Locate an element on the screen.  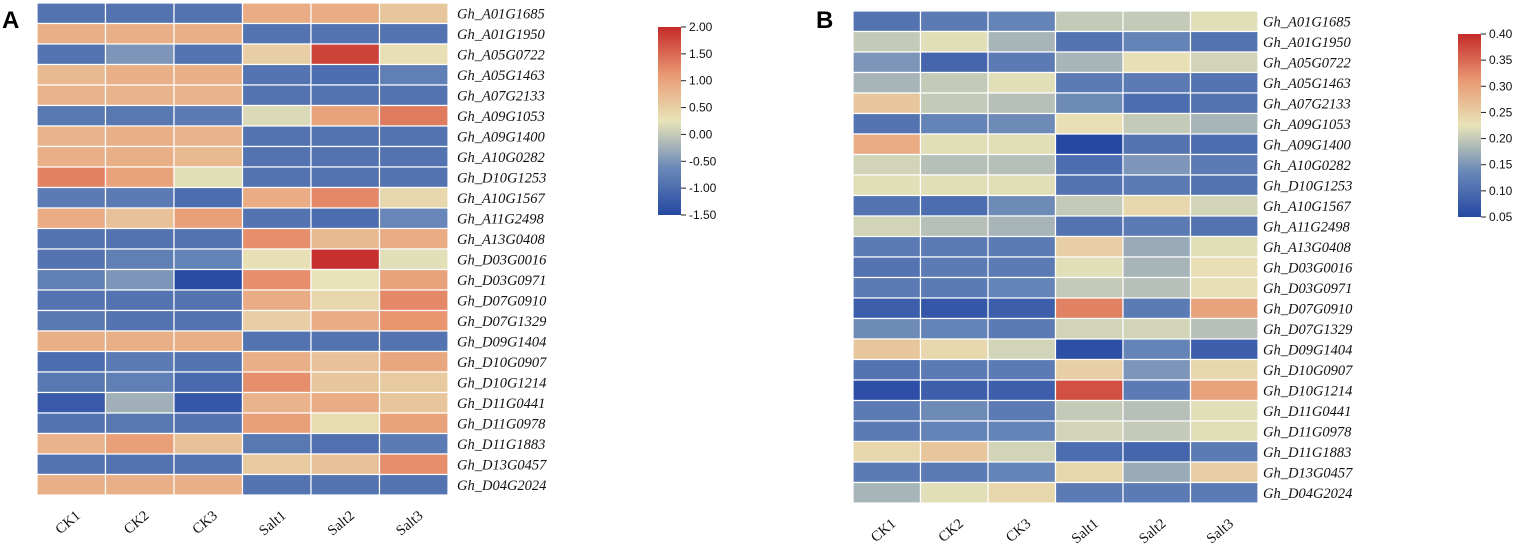
colorbar-tick-label: 1.50 is located at coordinates (701, 54).